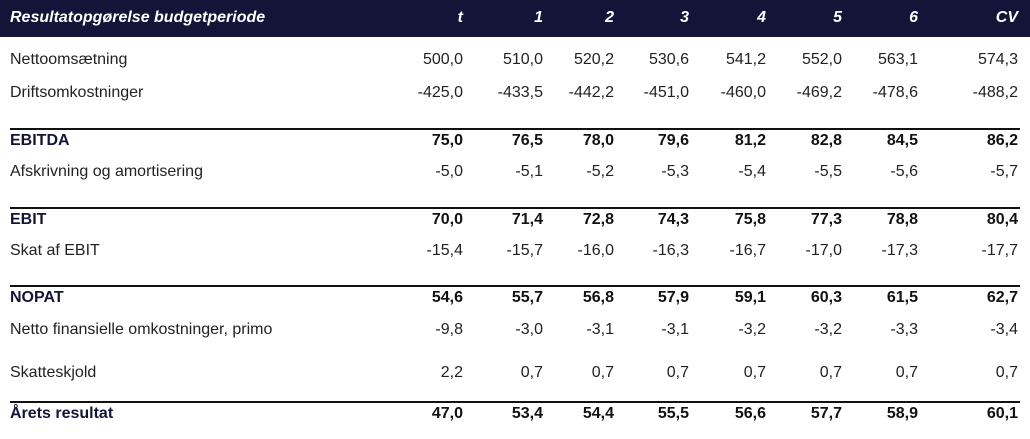 The height and width of the screenshot is (439, 1030). Describe the element at coordinates (761, 17) in the screenshot. I see `header-column: 4` at that location.